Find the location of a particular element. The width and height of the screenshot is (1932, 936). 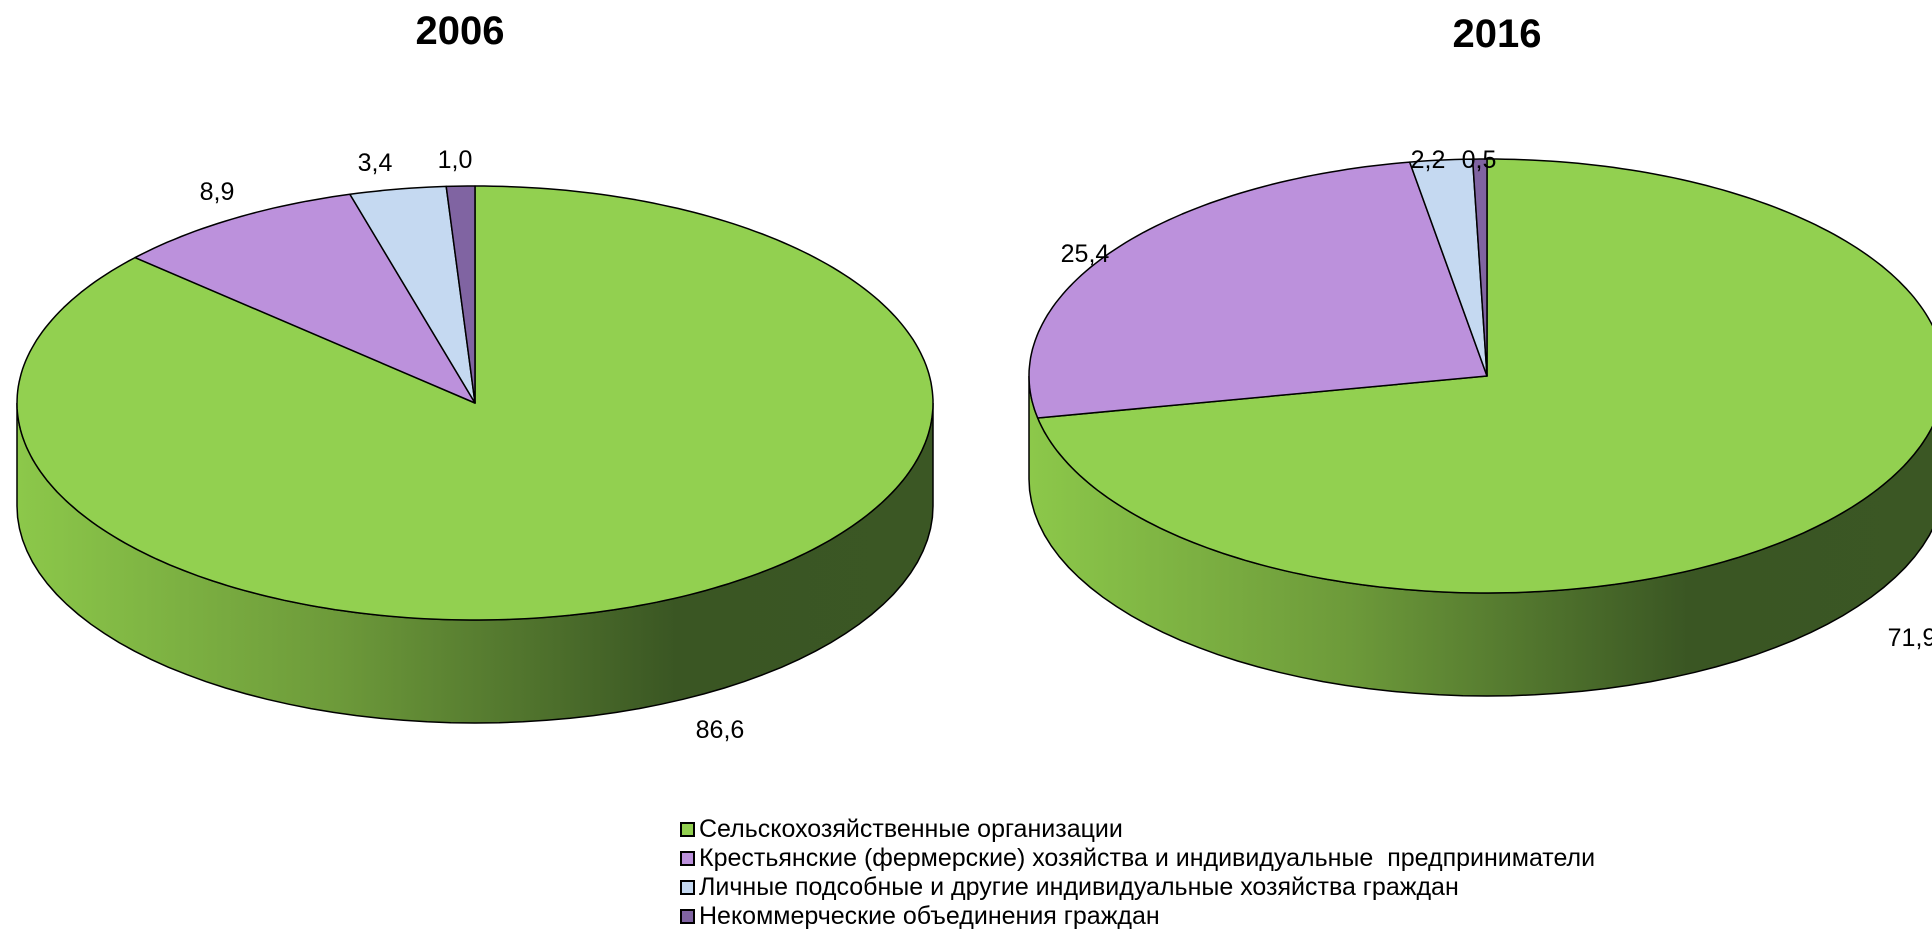

data-label: 1,0 is located at coordinates (455, 160).